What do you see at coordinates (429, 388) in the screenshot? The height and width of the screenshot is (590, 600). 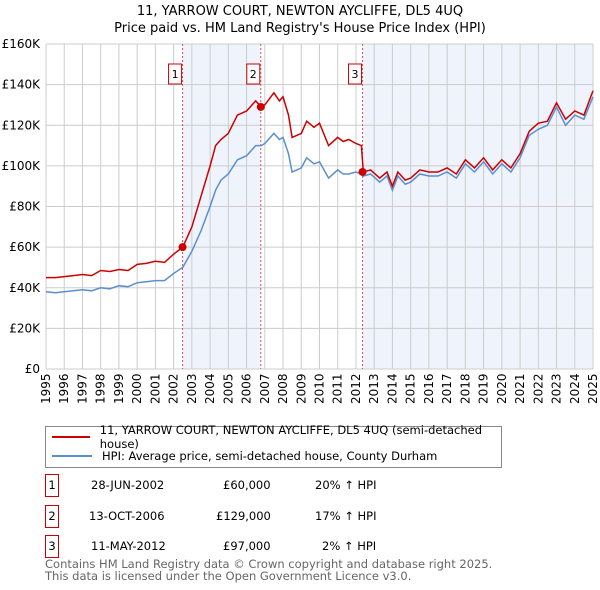 I see `x-tick-label: 2016` at bounding box center [429, 388].